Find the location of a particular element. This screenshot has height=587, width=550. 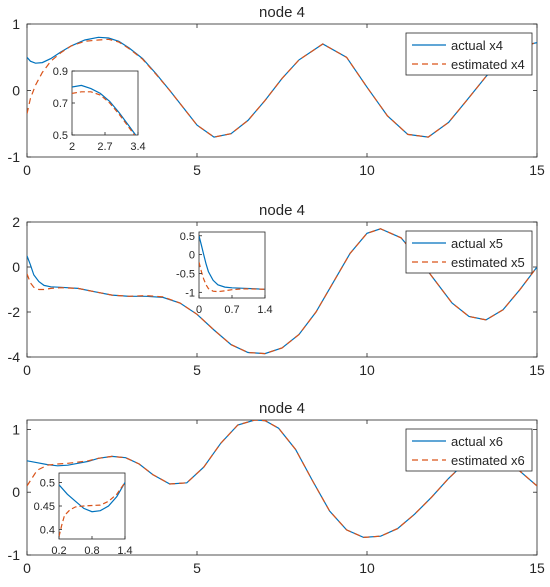

inset-x-tick-label: 3.4 is located at coordinates (137, 147).